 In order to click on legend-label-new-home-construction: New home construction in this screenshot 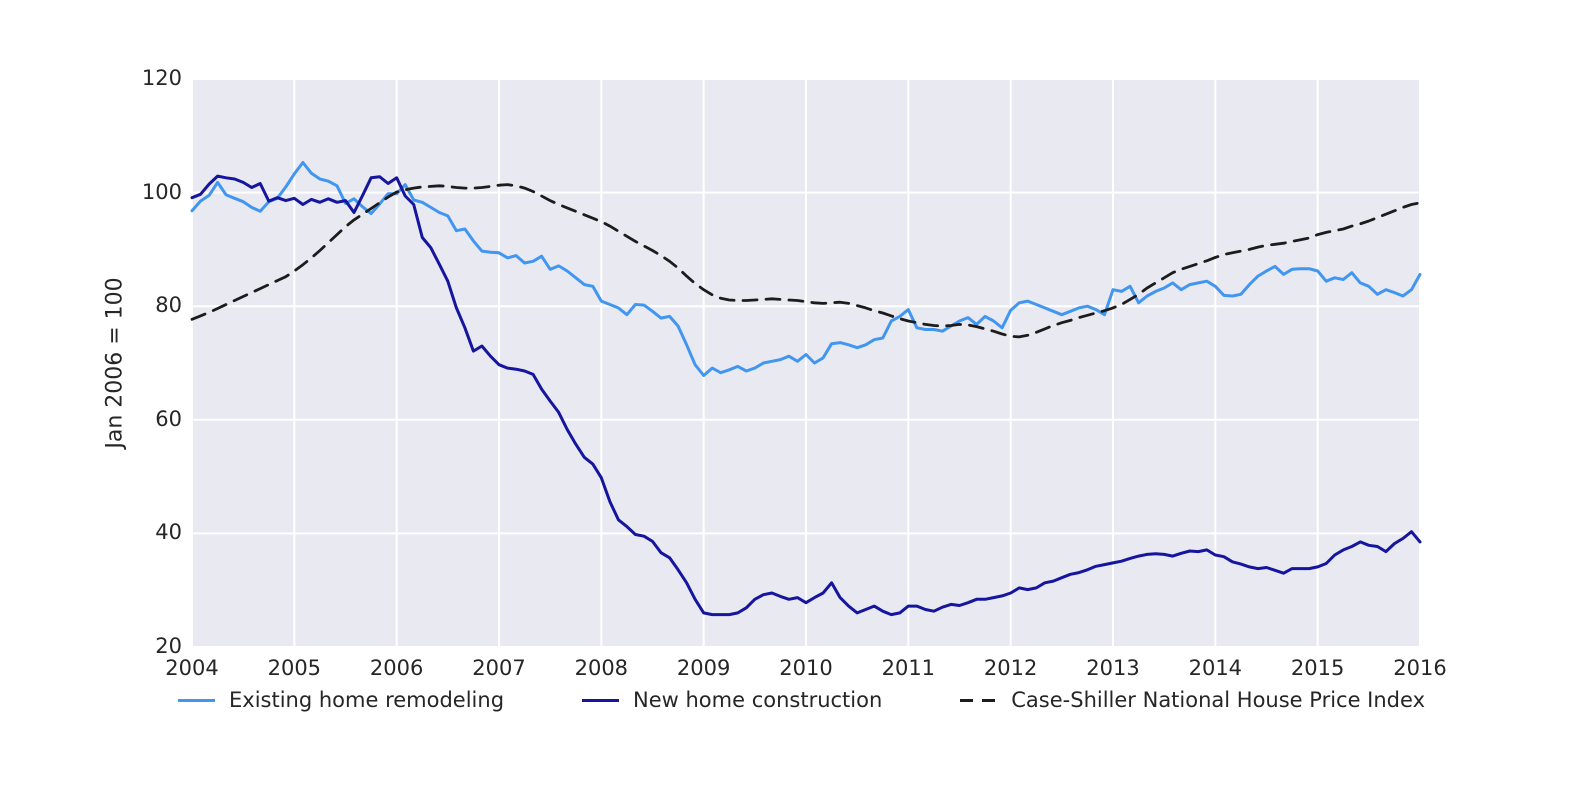, I will do `click(758, 700)`.